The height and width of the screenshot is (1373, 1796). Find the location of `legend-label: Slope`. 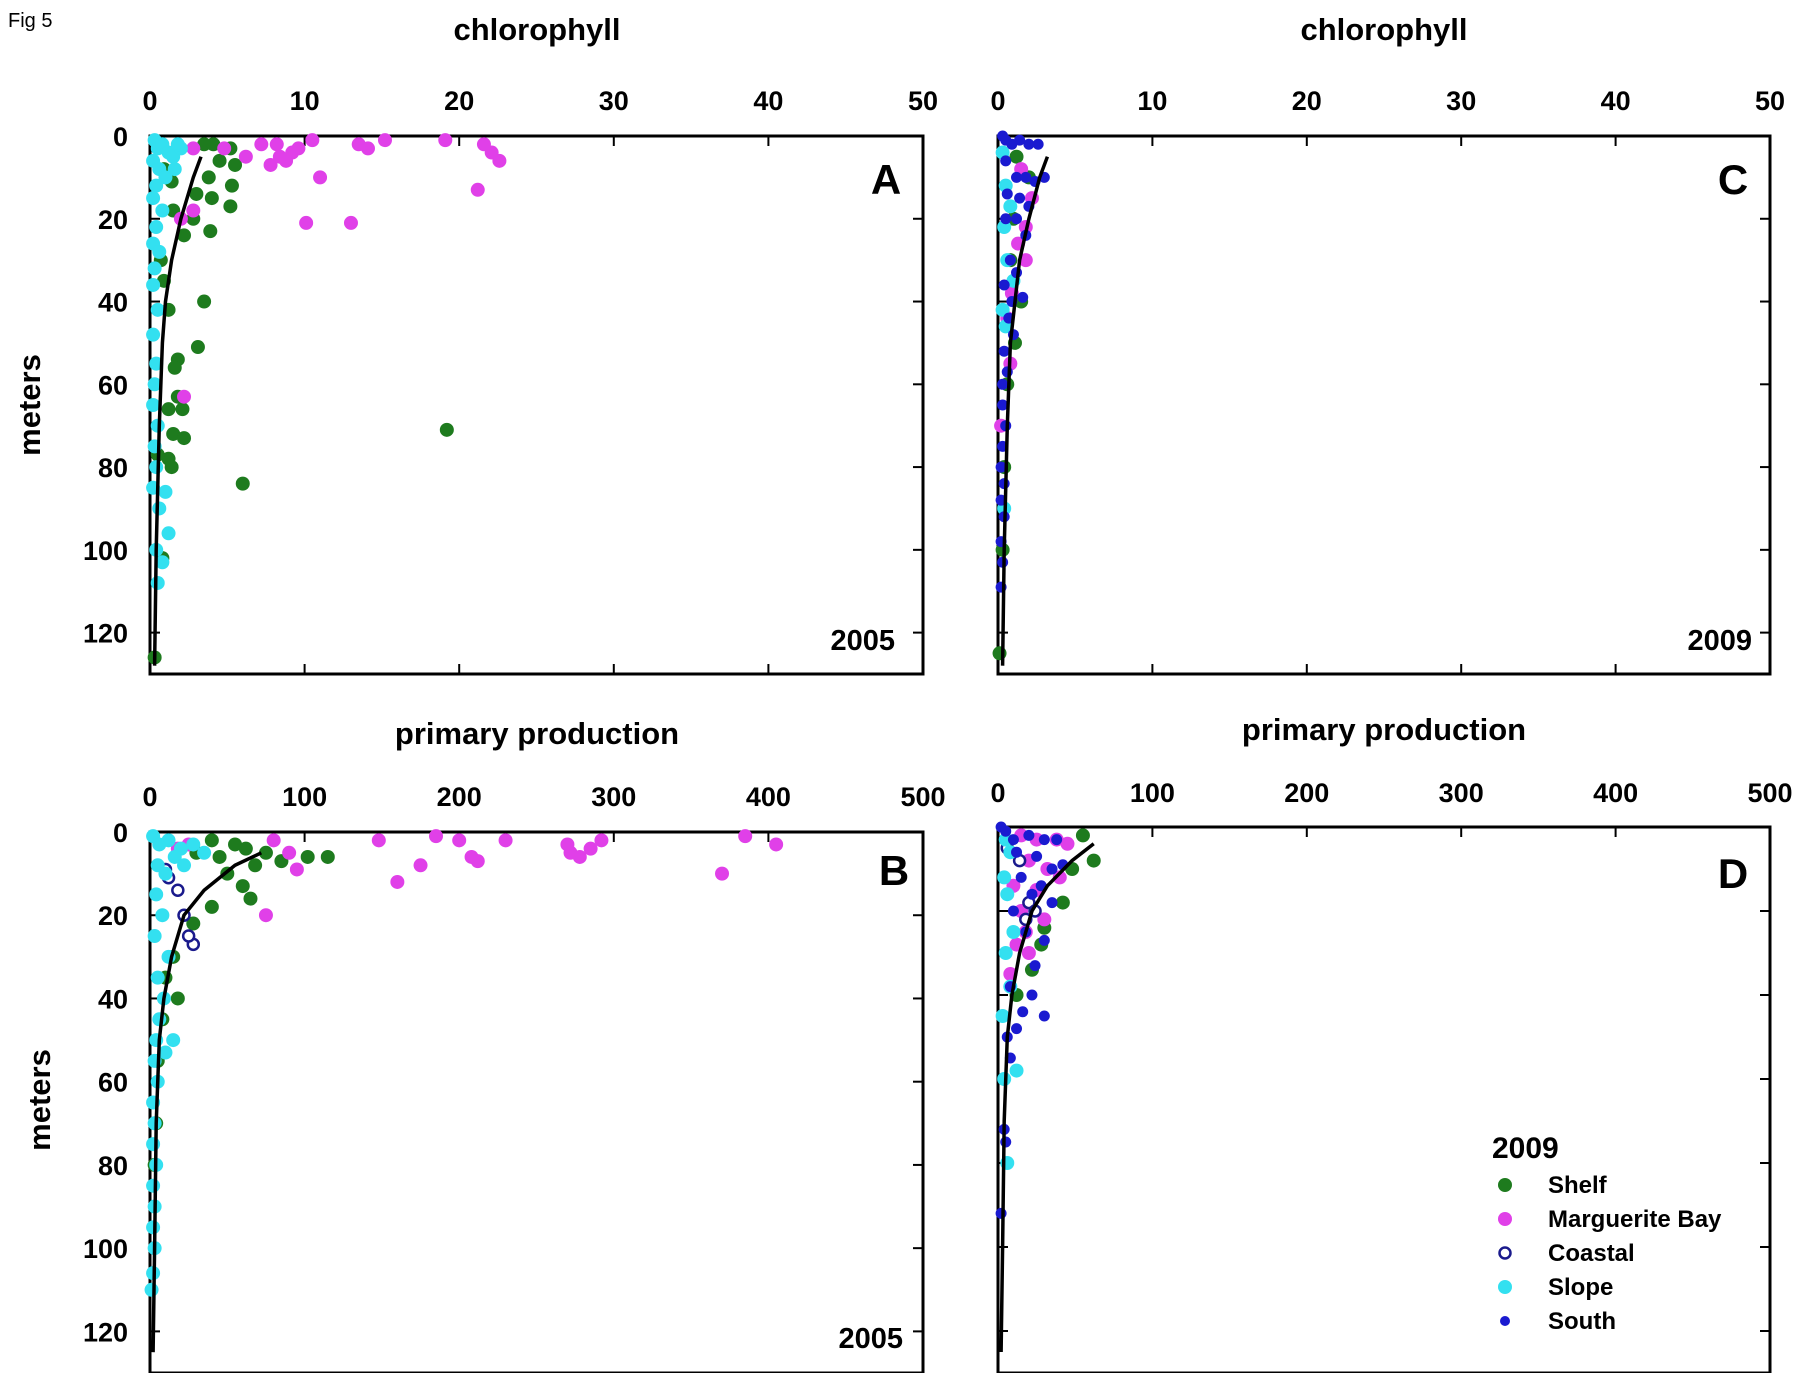

legend-label: Slope is located at coordinates (1580, 1287).